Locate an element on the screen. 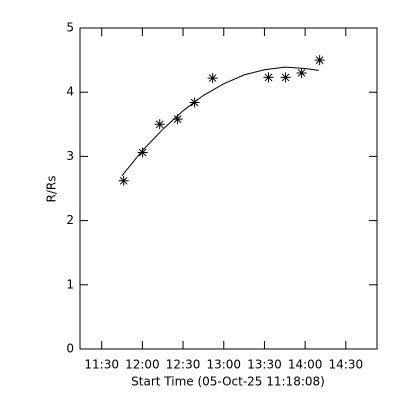 This screenshot has height=400, width=400. y-tick-label: 3 is located at coordinates (70, 156).